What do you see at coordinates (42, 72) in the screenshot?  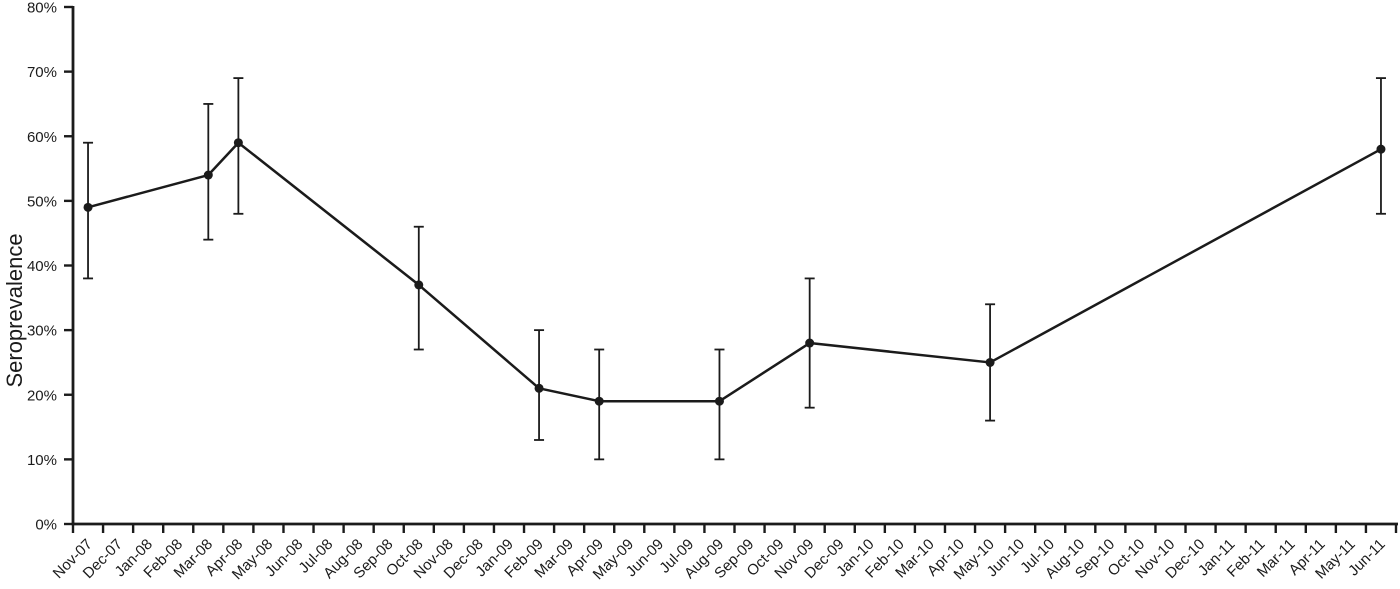 I see `y-tick-label: 70%` at bounding box center [42, 72].